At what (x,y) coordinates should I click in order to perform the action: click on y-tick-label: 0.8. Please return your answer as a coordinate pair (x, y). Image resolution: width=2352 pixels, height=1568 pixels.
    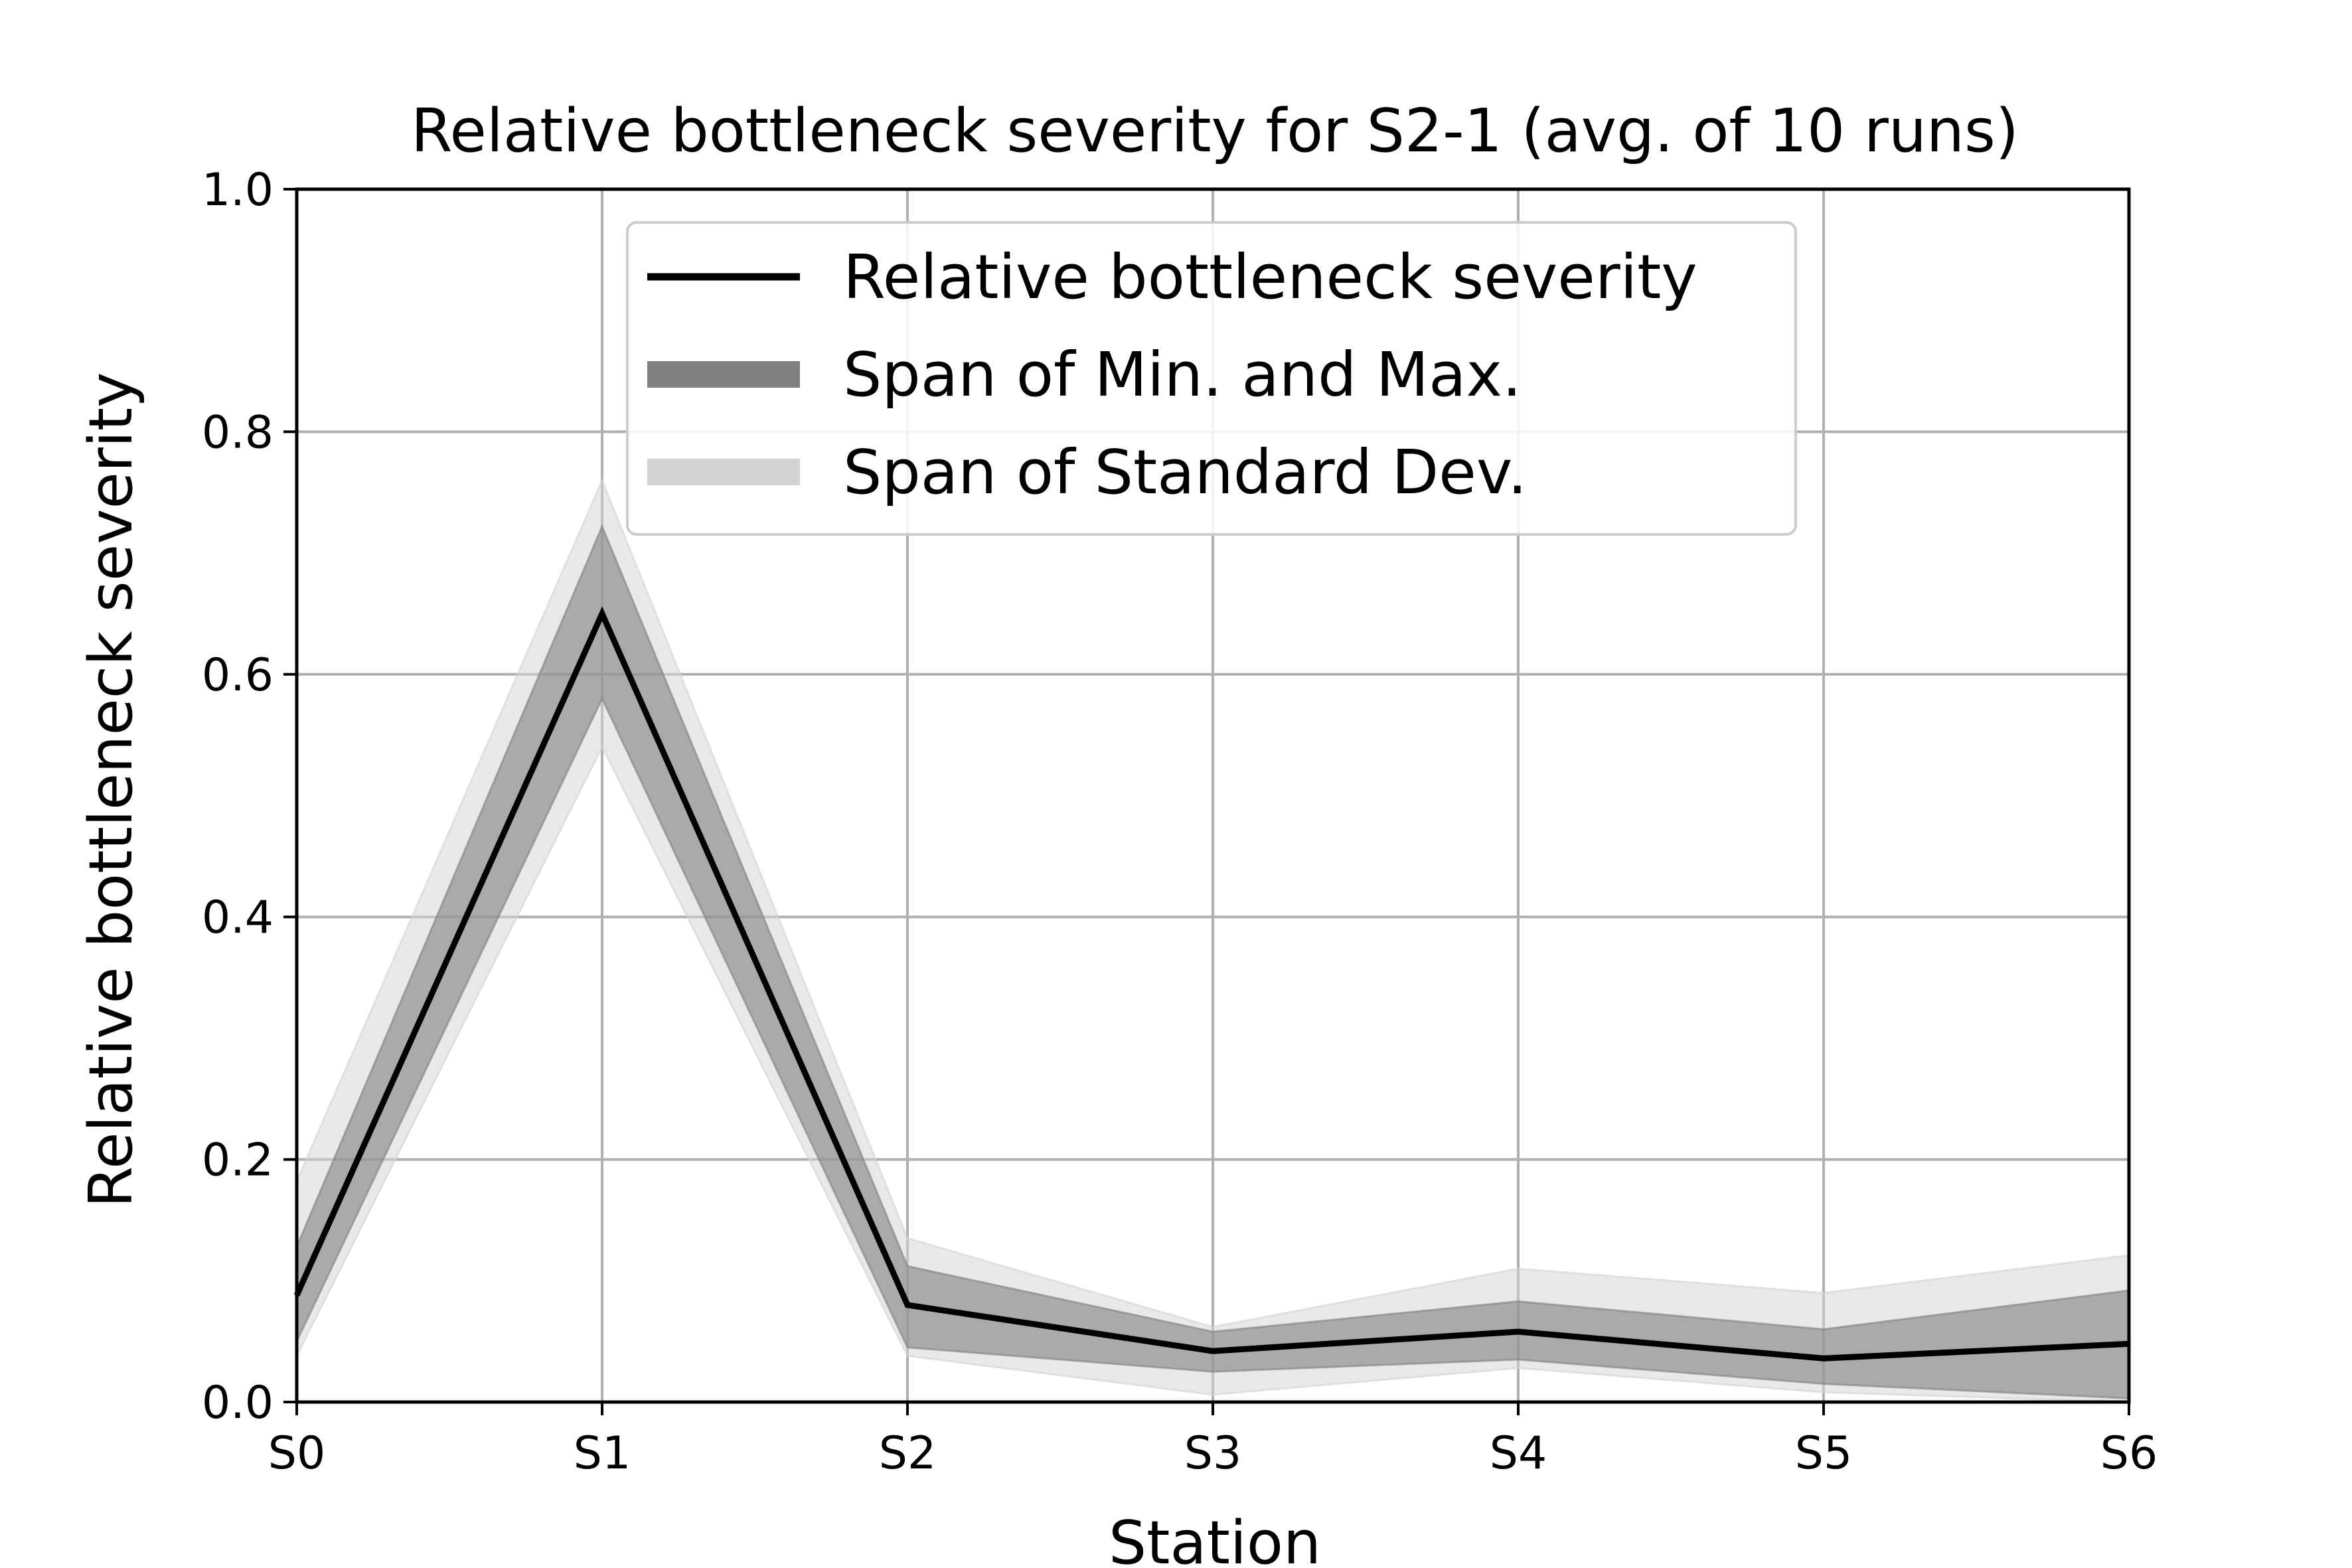
    Looking at the image, I should click on (238, 433).